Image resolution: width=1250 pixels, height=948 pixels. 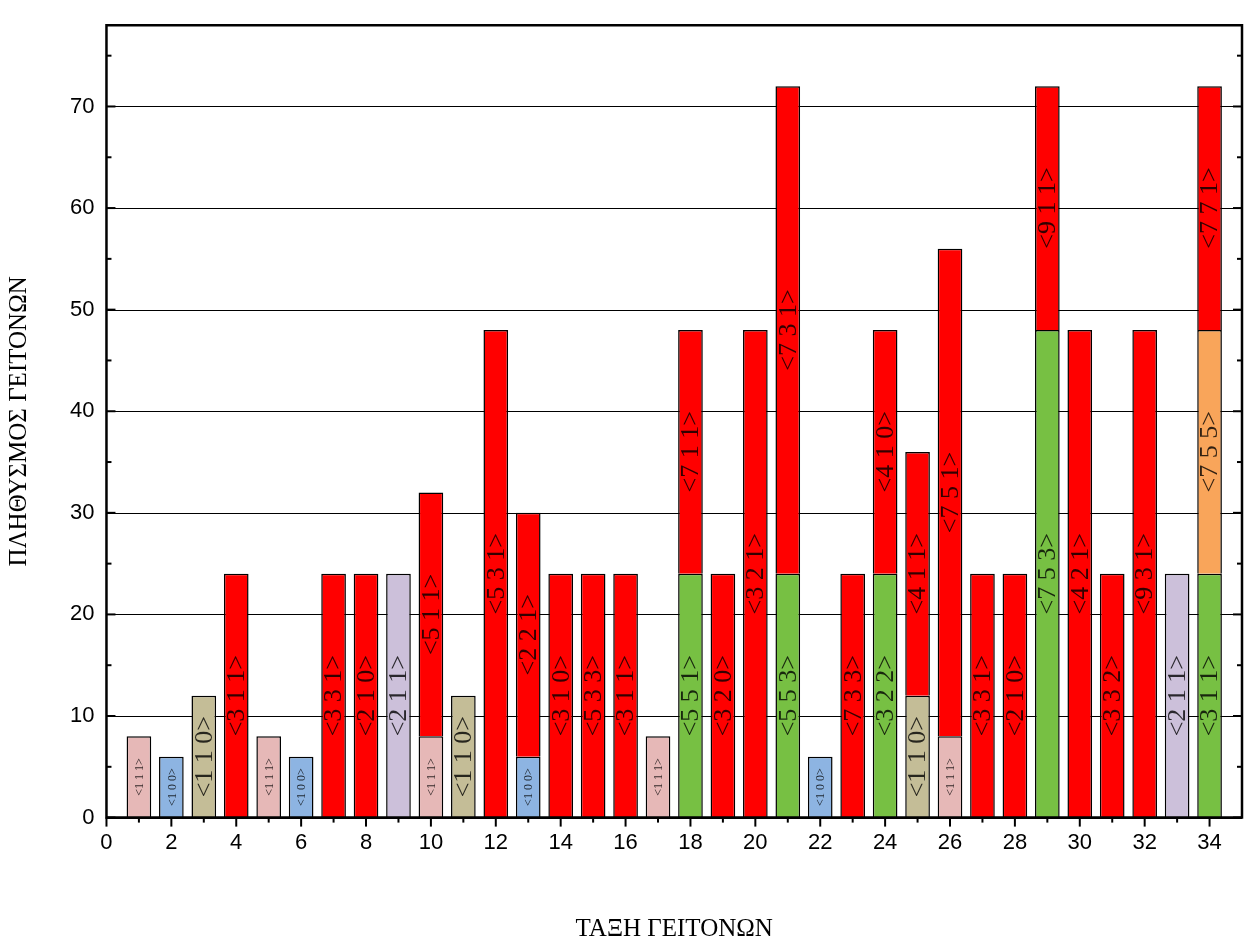 What do you see at coordinates (560, 841) in the screenshot?
I see `x-tick-label: 14` at bounding box center [560, 841].